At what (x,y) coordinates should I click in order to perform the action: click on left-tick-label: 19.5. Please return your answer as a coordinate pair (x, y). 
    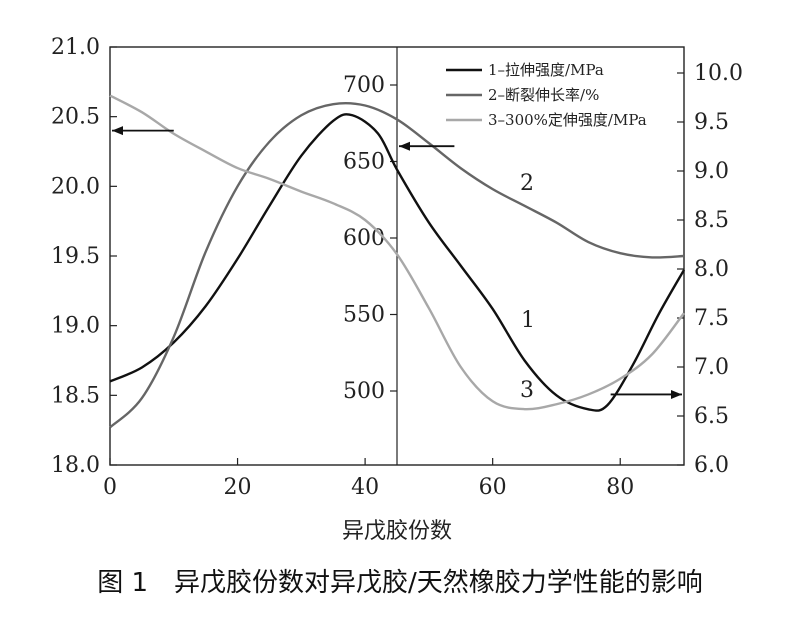
    Looking at the image, I should click on (75, 256).